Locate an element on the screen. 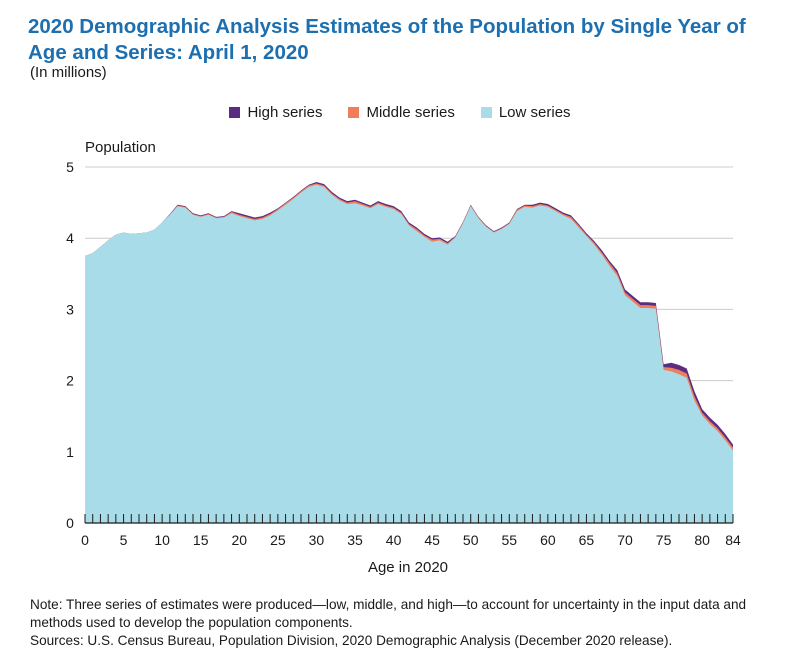 The image size is (800, 668). x-tick-label: 70 is located at coordinates (625, 540).